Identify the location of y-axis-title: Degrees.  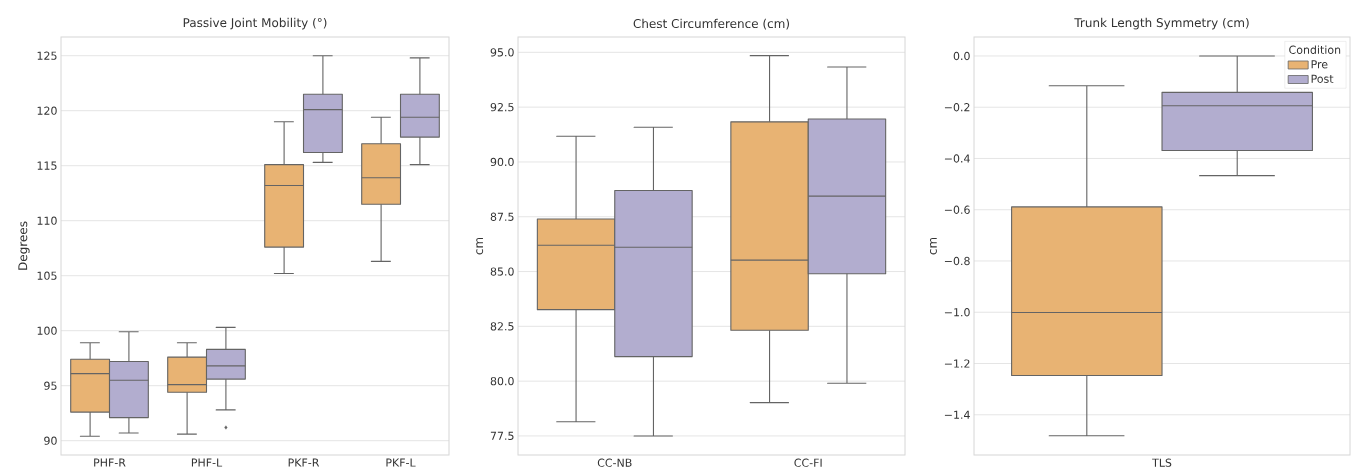
(24, 245).